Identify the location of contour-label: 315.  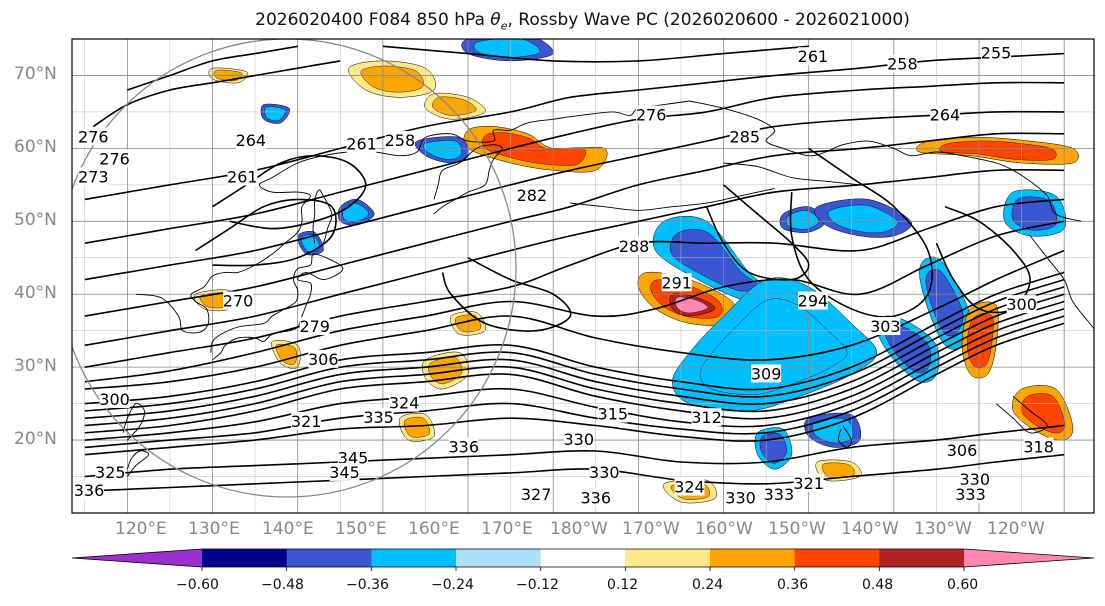
(613, 414).